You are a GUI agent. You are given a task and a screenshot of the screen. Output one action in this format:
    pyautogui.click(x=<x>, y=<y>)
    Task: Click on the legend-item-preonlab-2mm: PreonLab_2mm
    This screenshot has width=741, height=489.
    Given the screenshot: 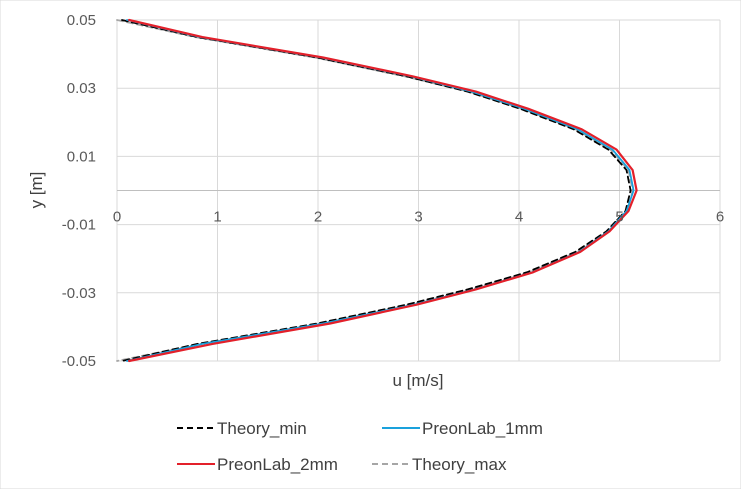 What is the action you would take?
    pyautogui.click(x=257, y=464)
    